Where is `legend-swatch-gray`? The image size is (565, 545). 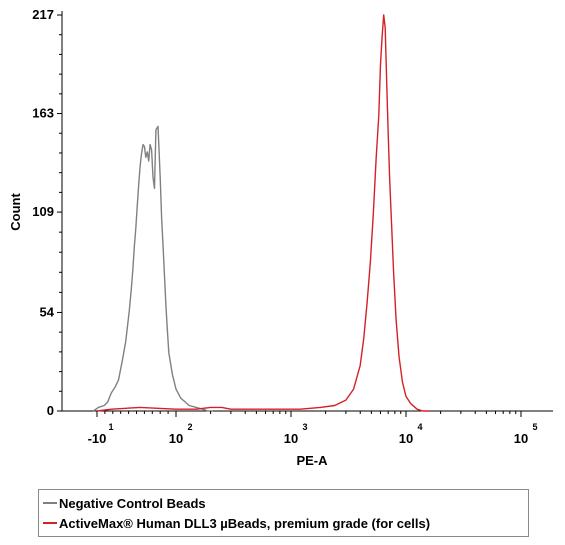
legend-swatch-gray is located at coordinates (50, 503).